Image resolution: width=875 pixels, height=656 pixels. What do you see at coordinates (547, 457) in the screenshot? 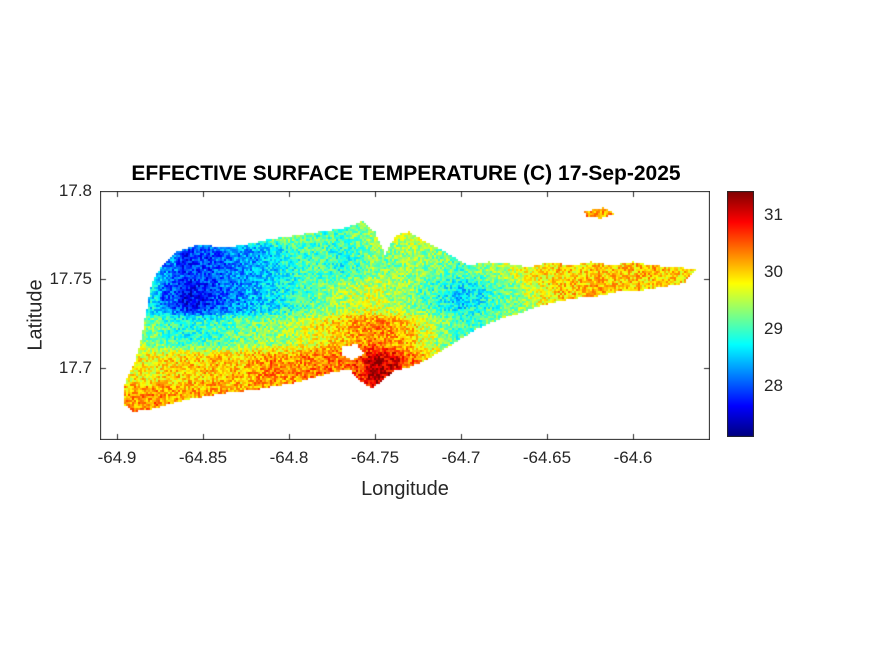
I see `x-tick-label-5: -64.65` at bounding box center [547, 457].